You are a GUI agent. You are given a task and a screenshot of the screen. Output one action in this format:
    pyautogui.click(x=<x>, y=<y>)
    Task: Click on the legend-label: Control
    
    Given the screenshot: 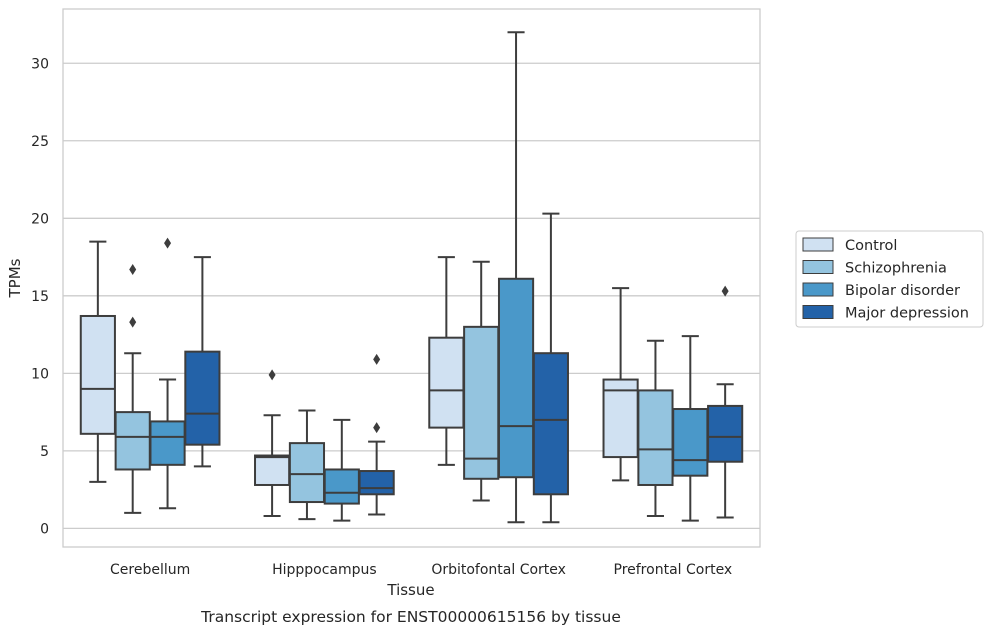 What is the action you would take?
    pyautogui.click(x=871, y=246)
    